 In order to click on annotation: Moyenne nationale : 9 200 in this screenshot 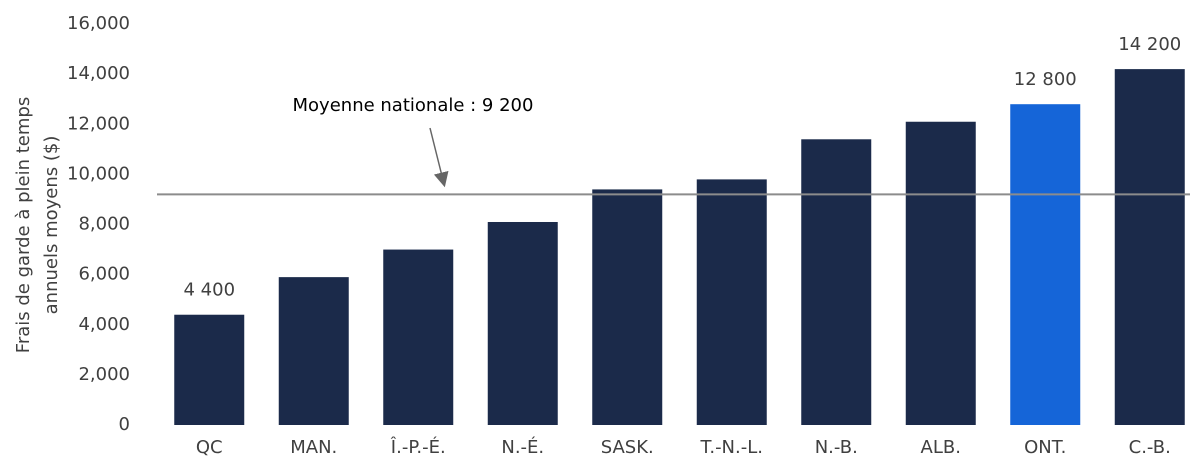, I will do `click(413, 105)`.